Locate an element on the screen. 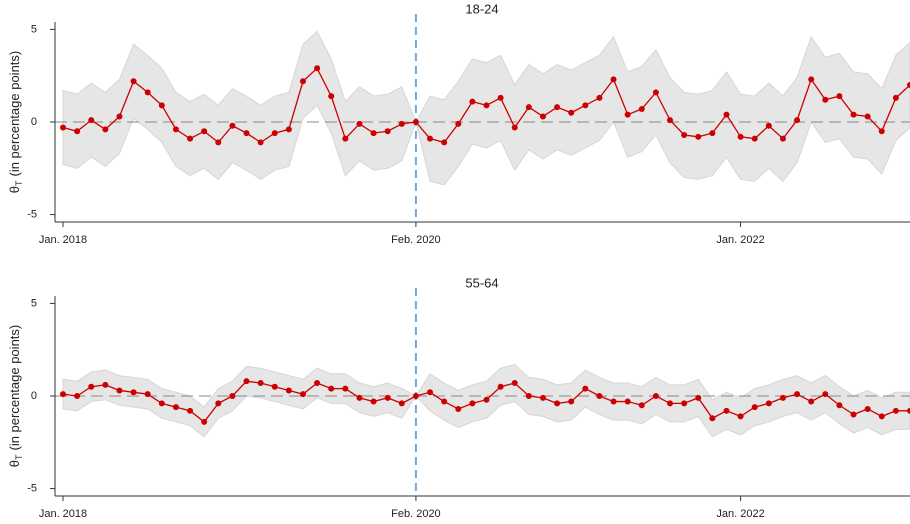 This screenshot has height=524, width=910. panel-title: 55-64 is located at coordinates (481, 282).